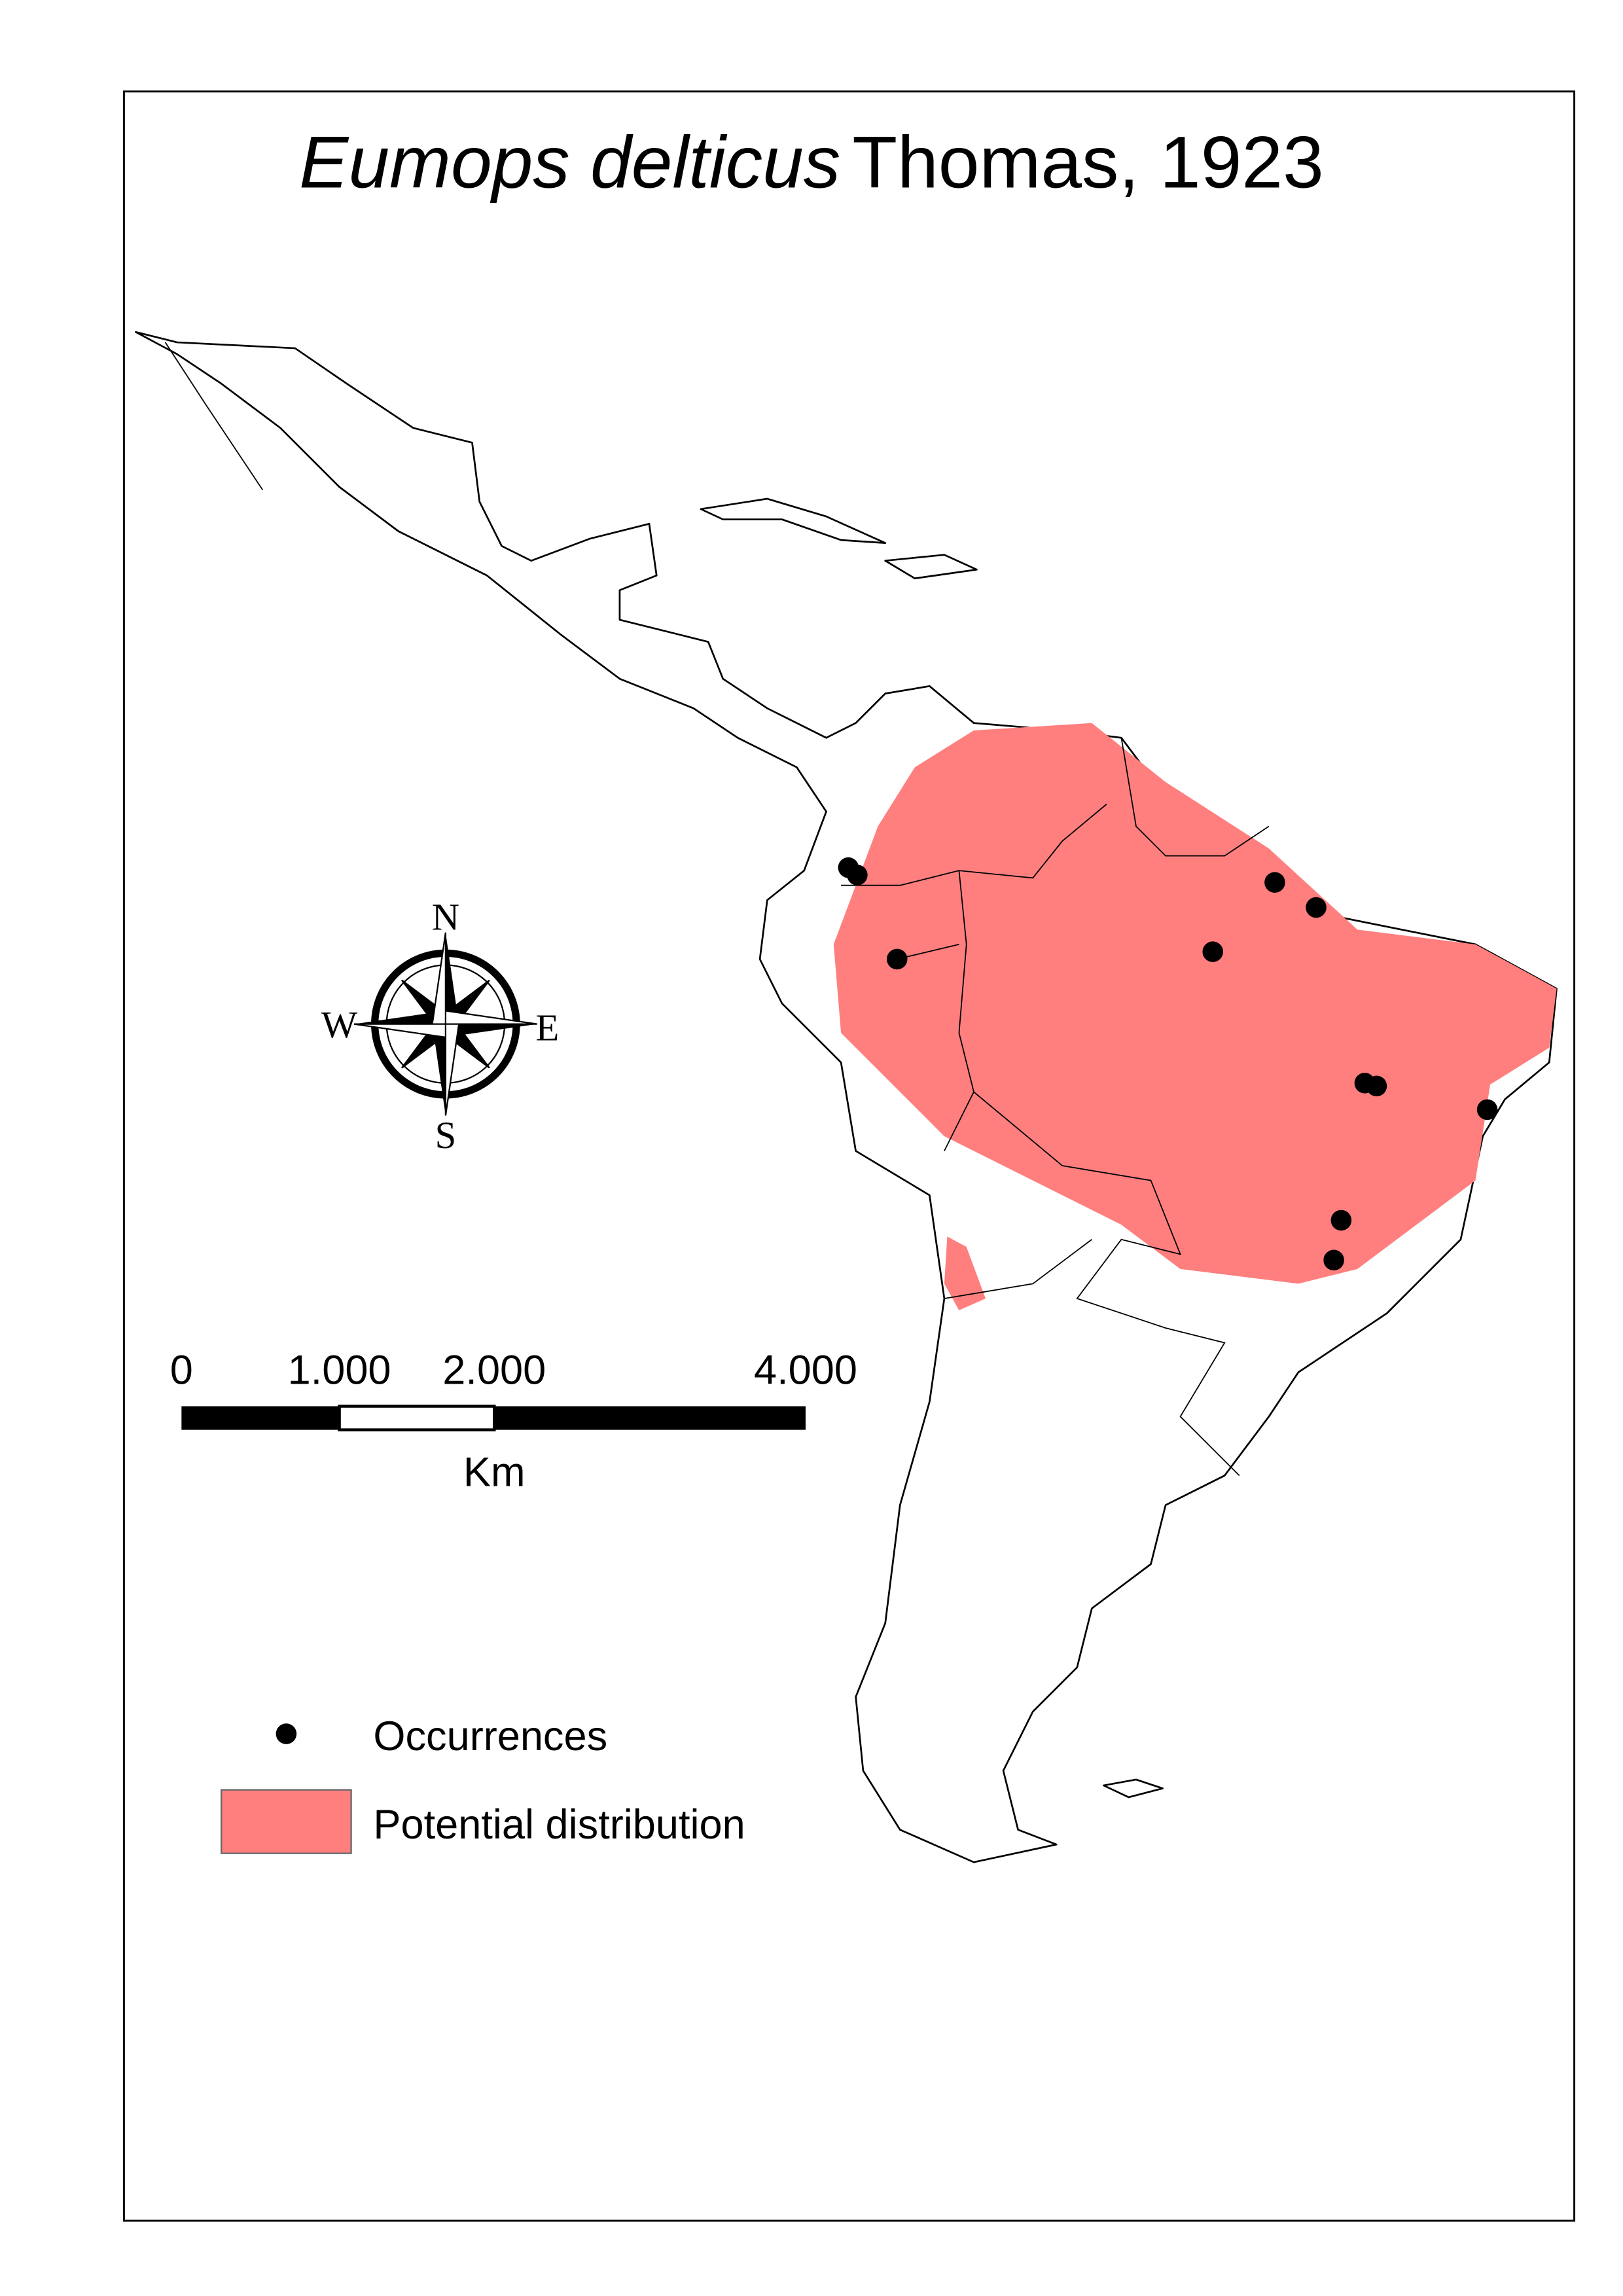  Describe the element at coordinates (445, 916) in the screenshot. I see `compass-north: N` at that location.